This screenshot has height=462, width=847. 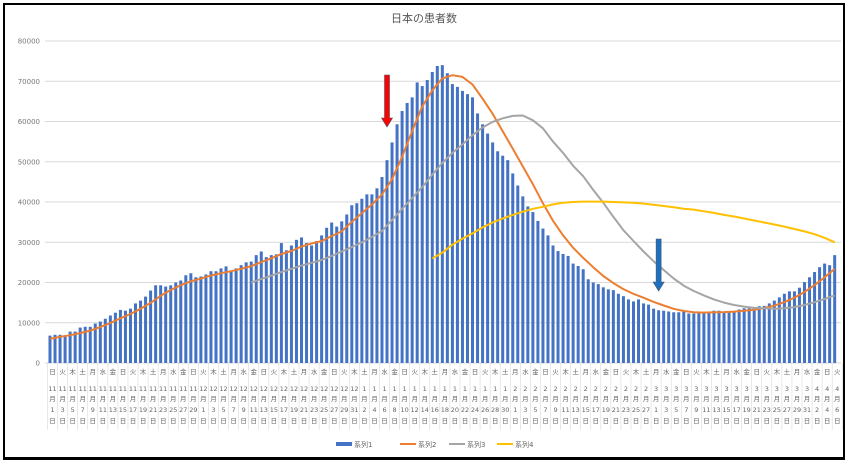 What do you see at coordinates (666, 396) in the screenshot?
I see `x-axis-label: 水 3 月 3 日` at bounding box center [666, 396].